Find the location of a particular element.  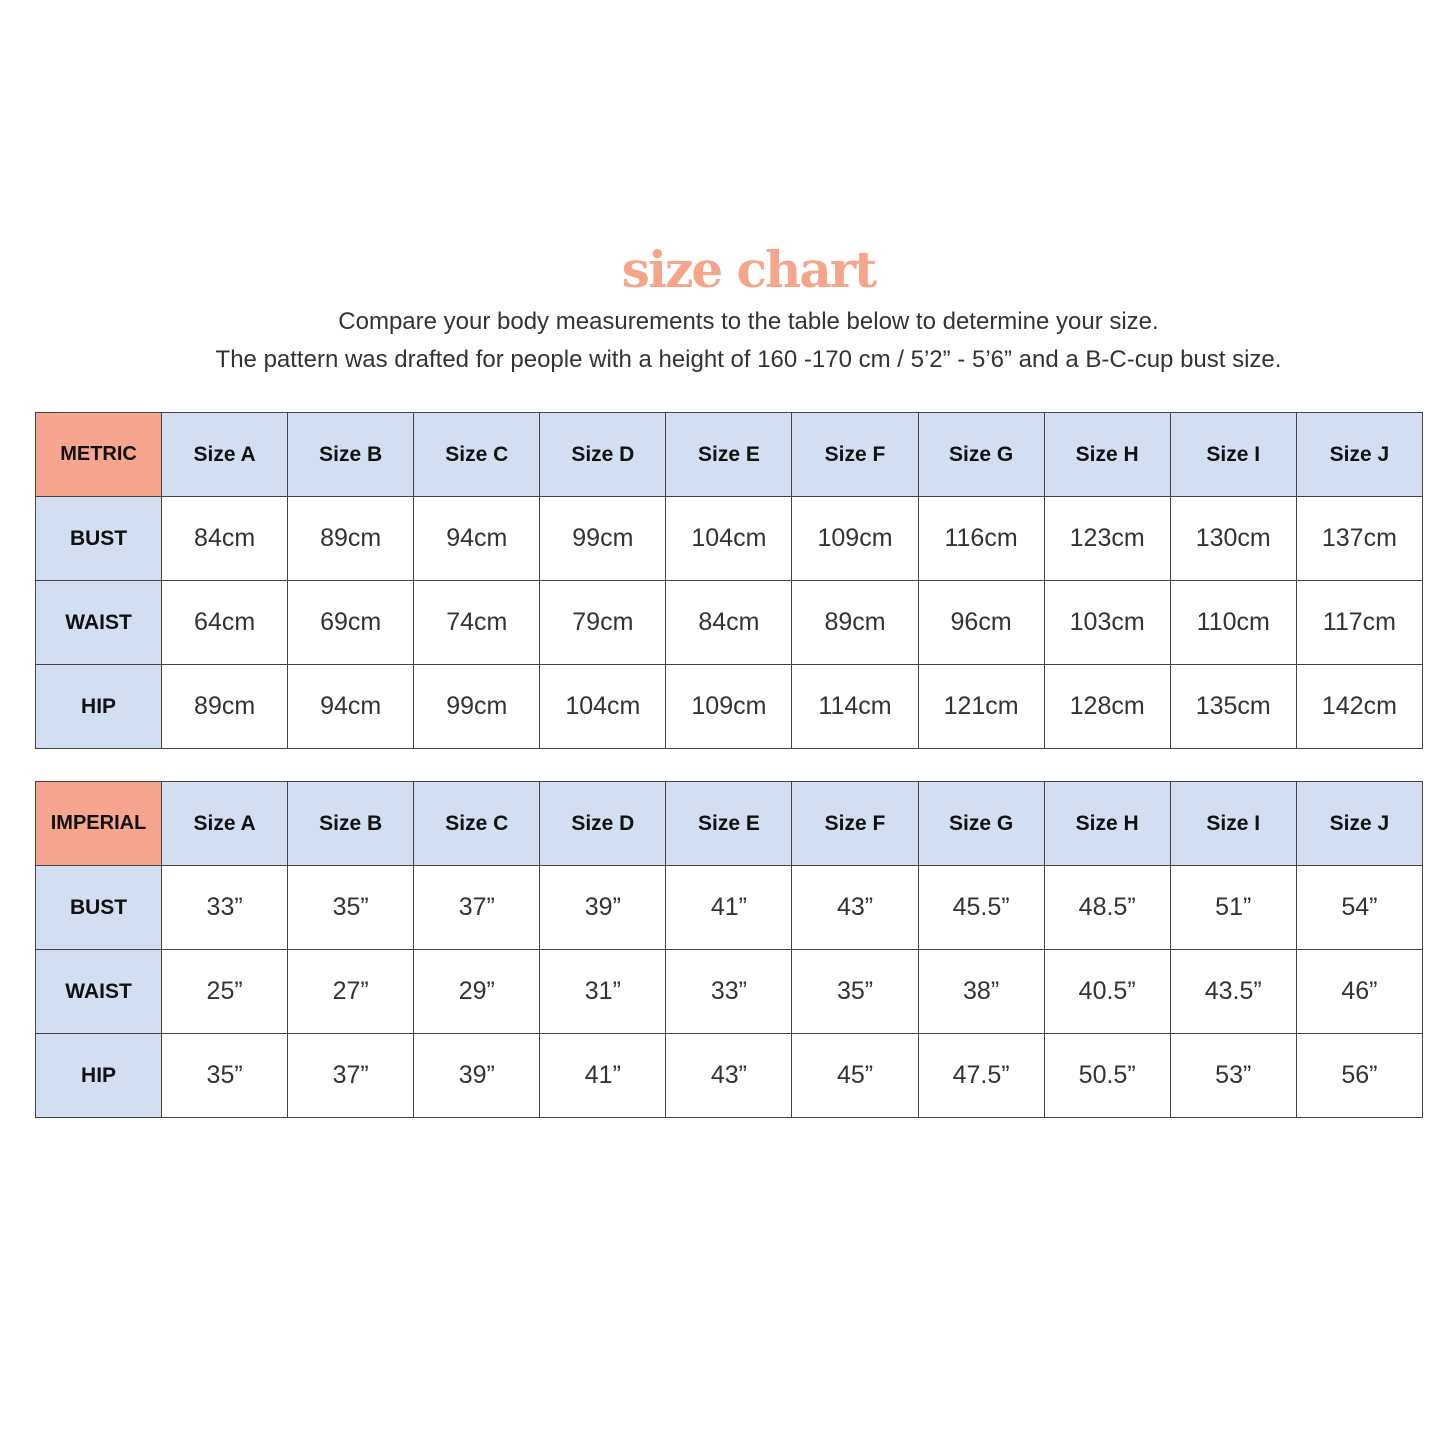

table-row: BUST 33” 35” 37” 39” 41” 43” 45.5” 48.5” 51” 54” is located at coordinates (729, 907).